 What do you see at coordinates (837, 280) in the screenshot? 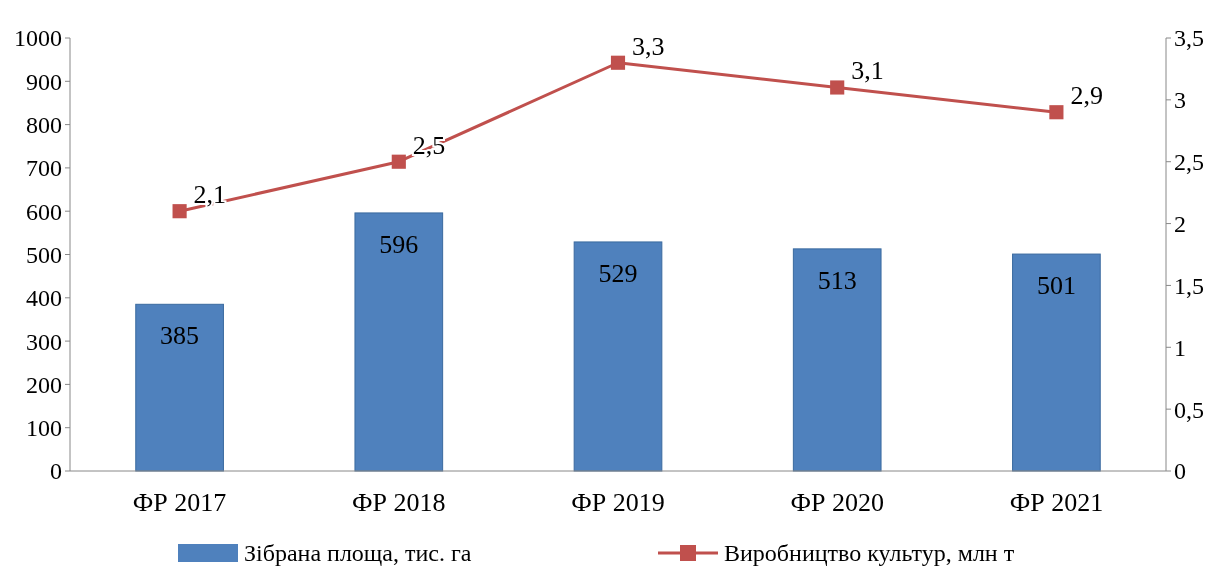
I see `data-label: 513` at bounding box center [837, 280].